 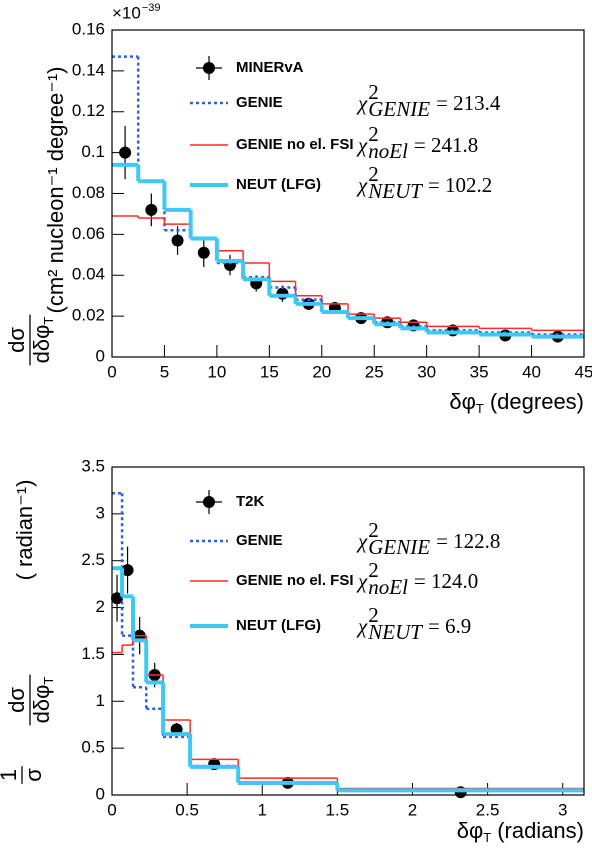 What do you see at coordinates (93, 465) in the screenshot?
I see `y-tick-label: 3.5` at bounding box center [93, 465].